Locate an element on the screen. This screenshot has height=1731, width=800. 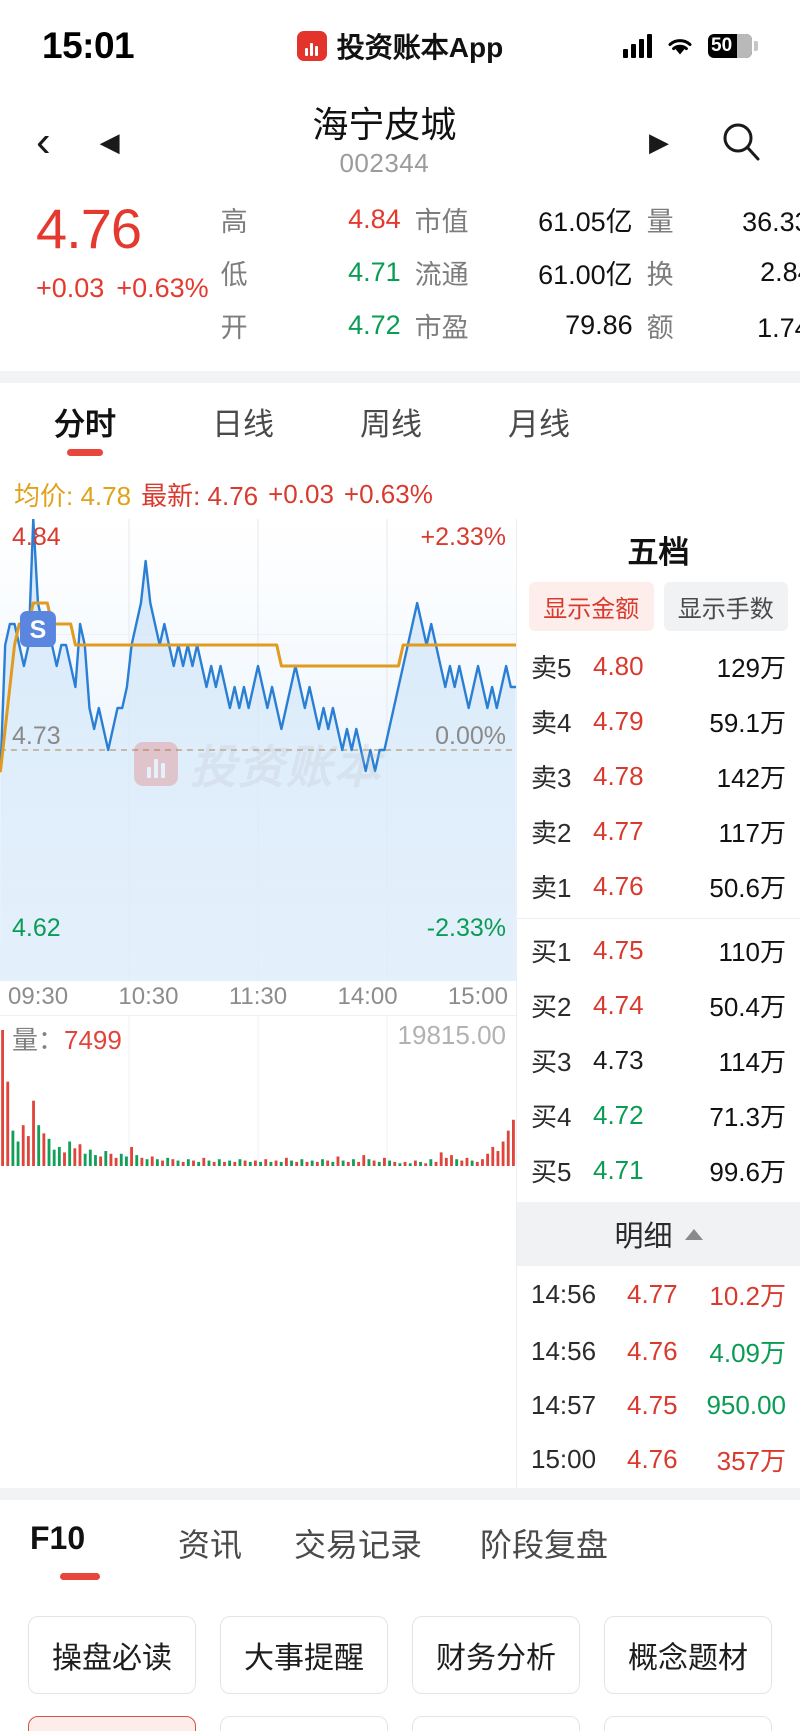
stat-label: 量 is located at coordinates (660, 222).